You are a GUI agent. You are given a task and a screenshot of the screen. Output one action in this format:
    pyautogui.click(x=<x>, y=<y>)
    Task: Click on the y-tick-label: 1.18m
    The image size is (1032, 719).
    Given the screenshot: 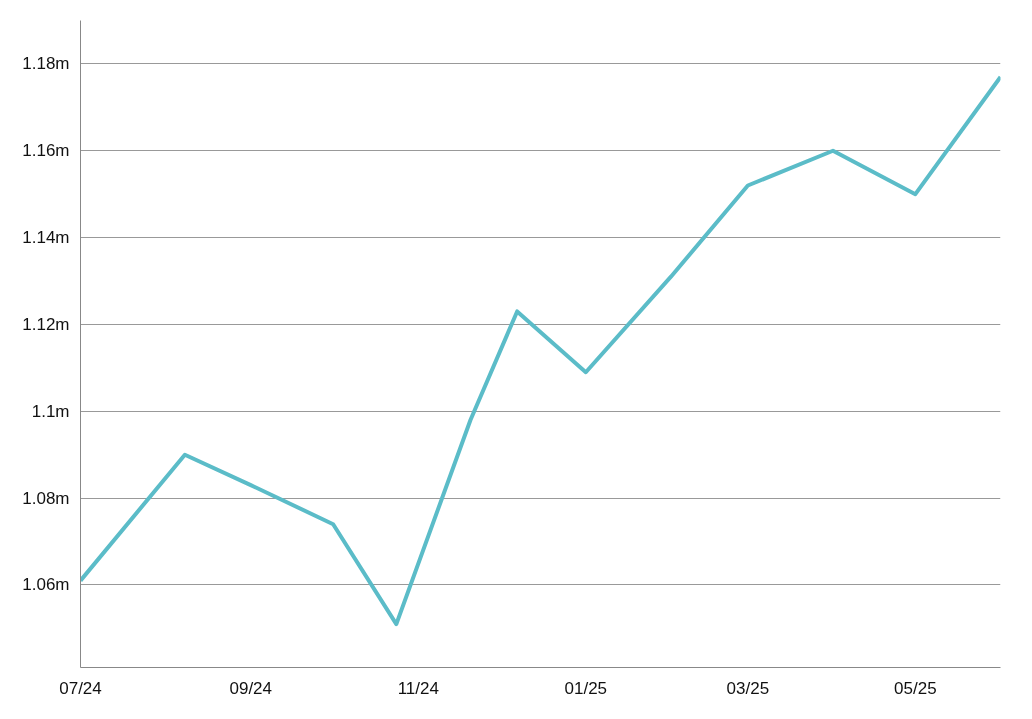 What is the action you would take?
    pyautogui.click(x=46, y=64)
    